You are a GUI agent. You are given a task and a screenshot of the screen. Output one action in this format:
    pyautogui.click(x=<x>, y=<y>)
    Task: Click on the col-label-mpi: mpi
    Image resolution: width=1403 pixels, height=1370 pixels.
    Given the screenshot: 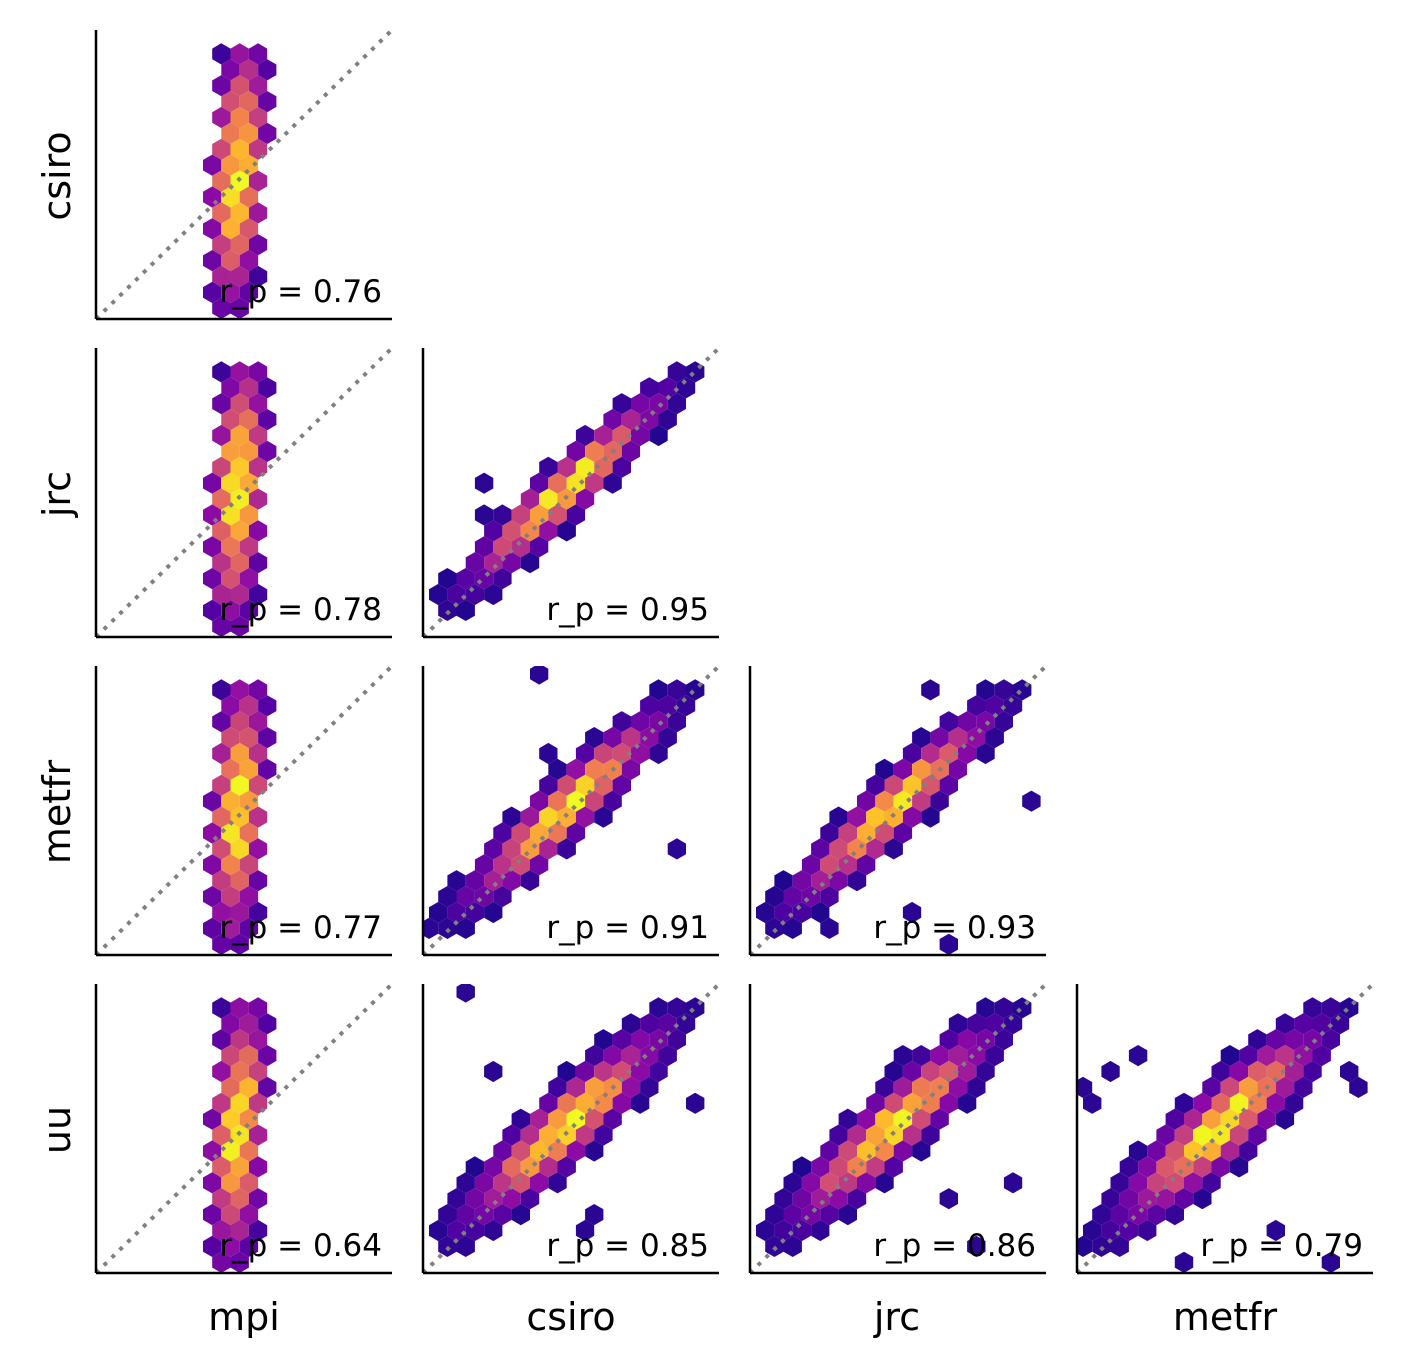 What is the action you would take?
    pyautogui.click(x=244, y=1317)
    